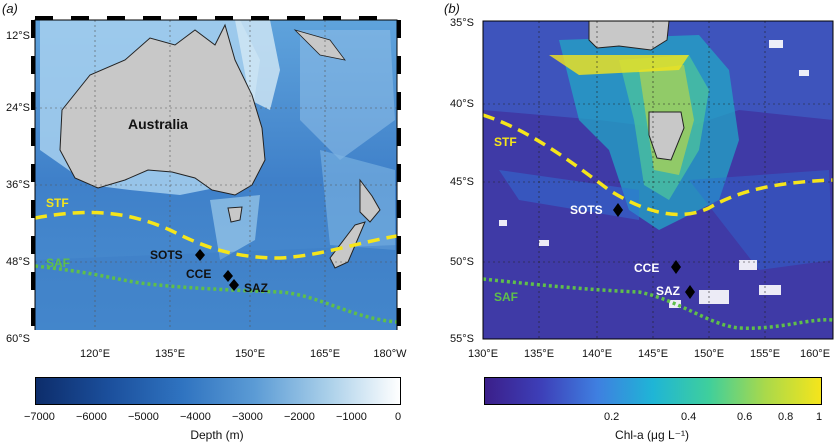 The height and width of the screenshot is (448, 839). I want to click on depth-colorbar-title: Depth (m), so click(217, 435).